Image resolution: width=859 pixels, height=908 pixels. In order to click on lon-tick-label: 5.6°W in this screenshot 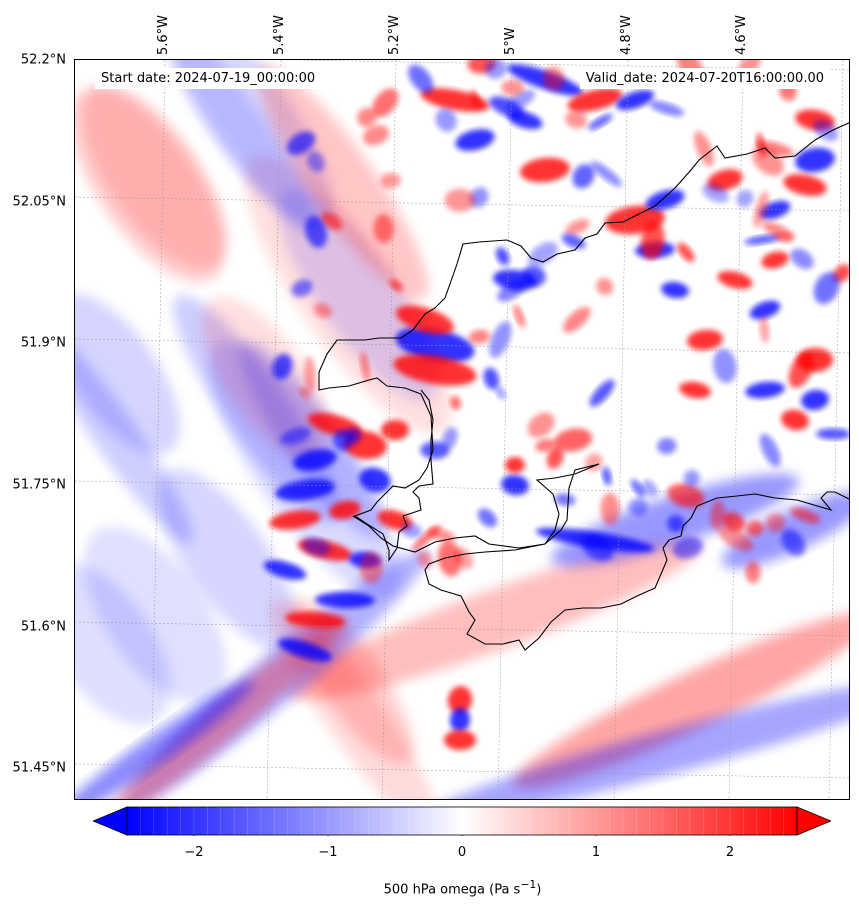, I will do `click(163, 34)`.